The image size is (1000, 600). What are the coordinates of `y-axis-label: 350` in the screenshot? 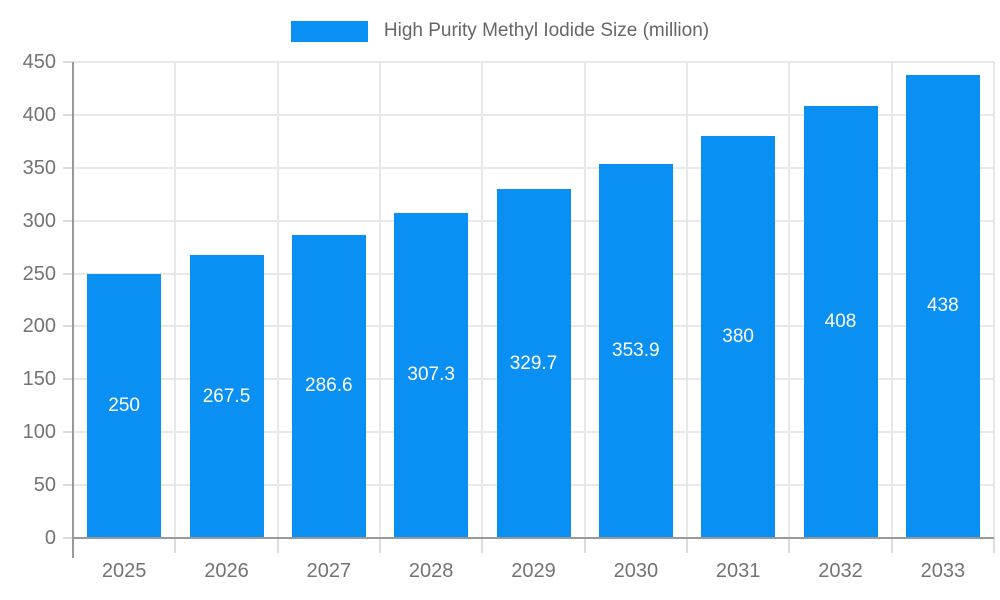 It's located at (39, 167).